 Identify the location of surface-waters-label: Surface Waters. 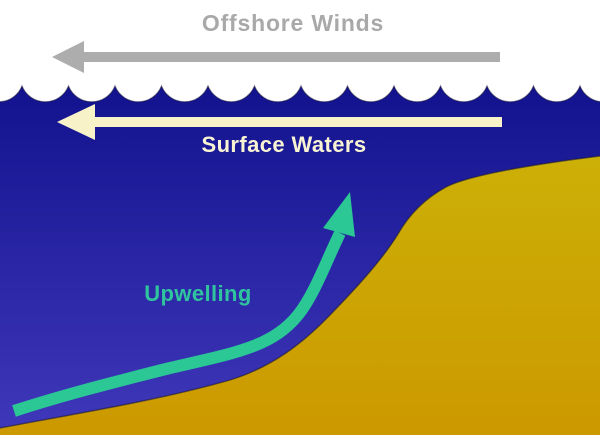
(284, 144).